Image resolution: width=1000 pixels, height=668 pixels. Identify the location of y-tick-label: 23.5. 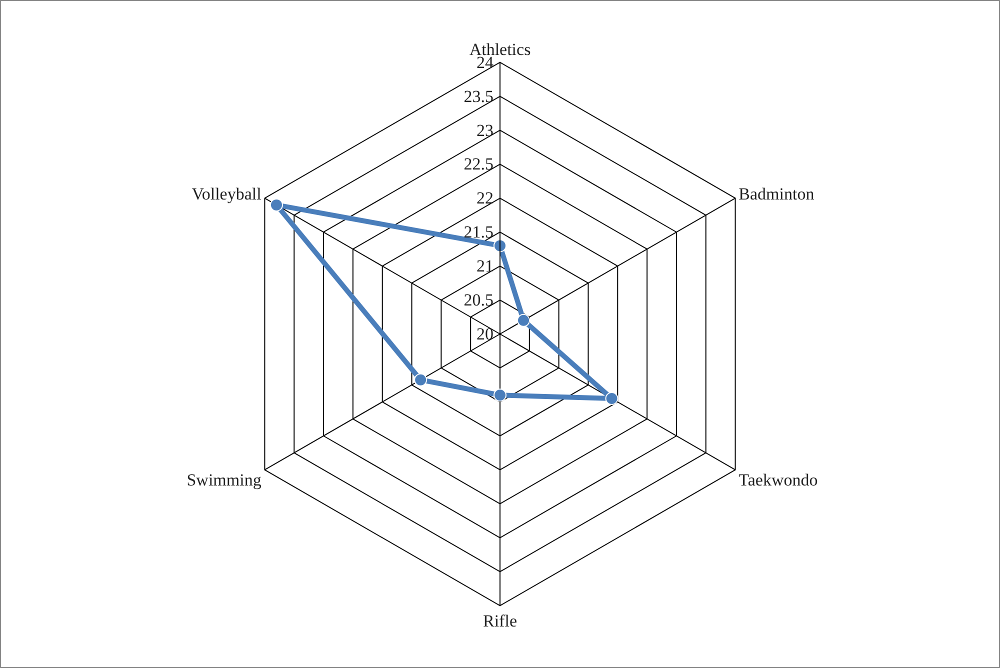
(479, 96).